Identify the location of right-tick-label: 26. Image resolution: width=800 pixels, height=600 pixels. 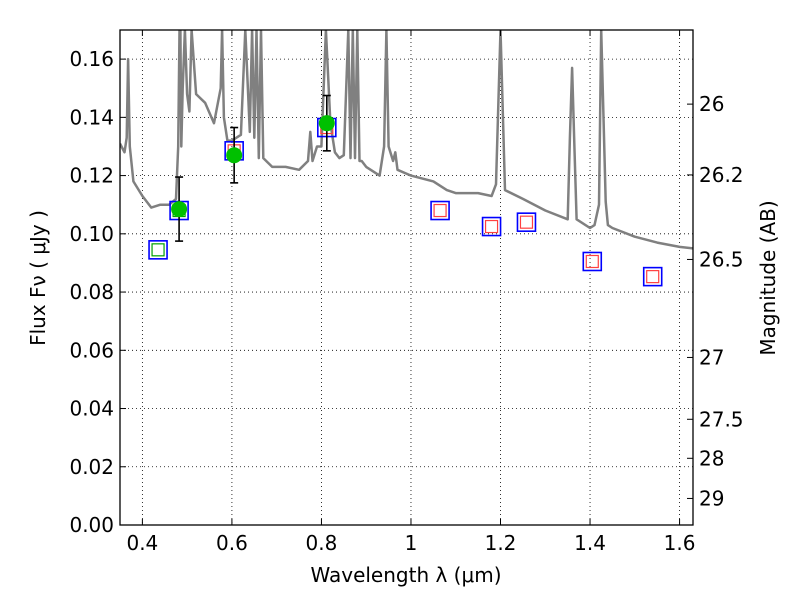
(711, 104).